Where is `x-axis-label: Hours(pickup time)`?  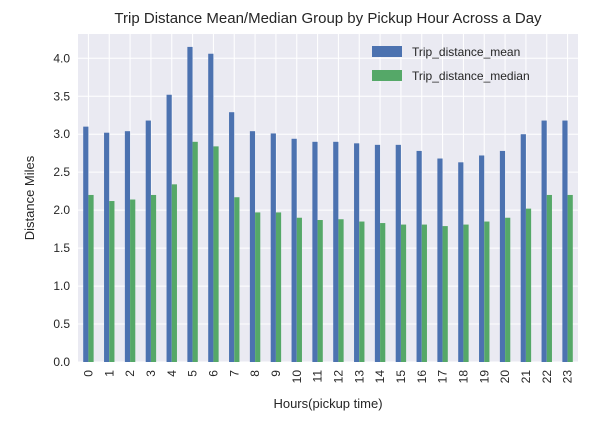 x-axis-label: Hours(pickup time) is located at coordinates (327, 403).